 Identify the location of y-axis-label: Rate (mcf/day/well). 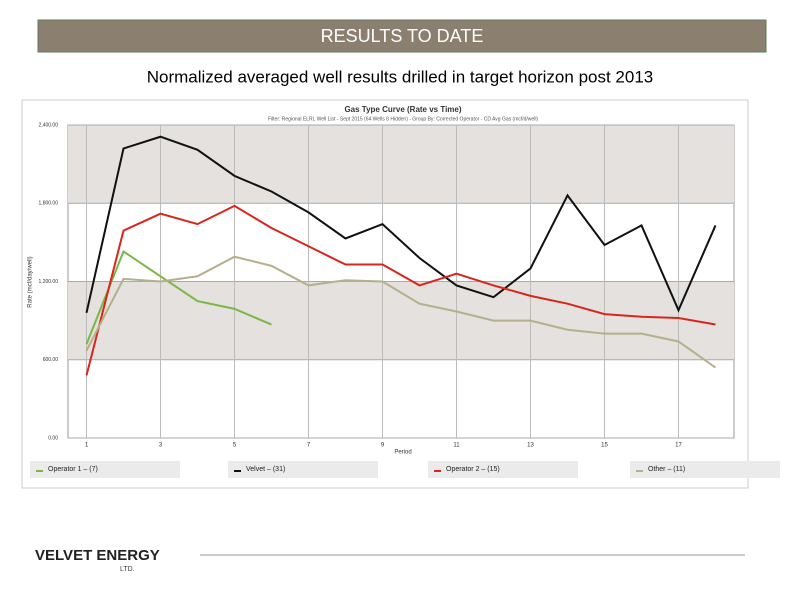
(31, 281).